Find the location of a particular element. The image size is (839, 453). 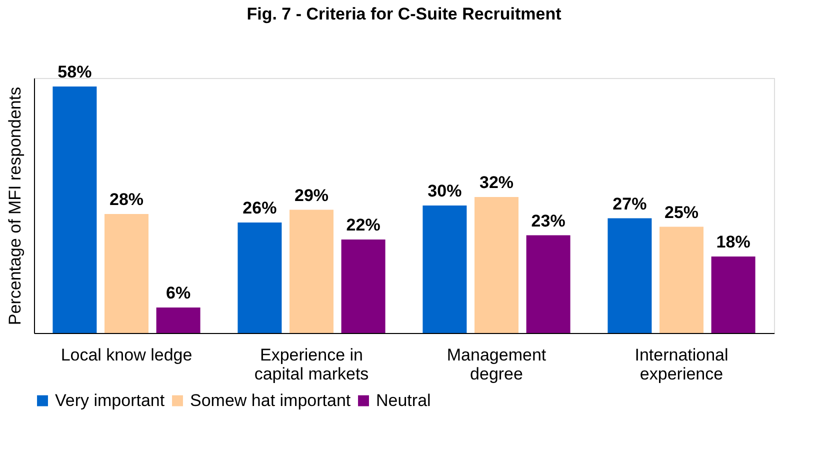

x-tick-label: Management degree is located at coordinates (496, 365).